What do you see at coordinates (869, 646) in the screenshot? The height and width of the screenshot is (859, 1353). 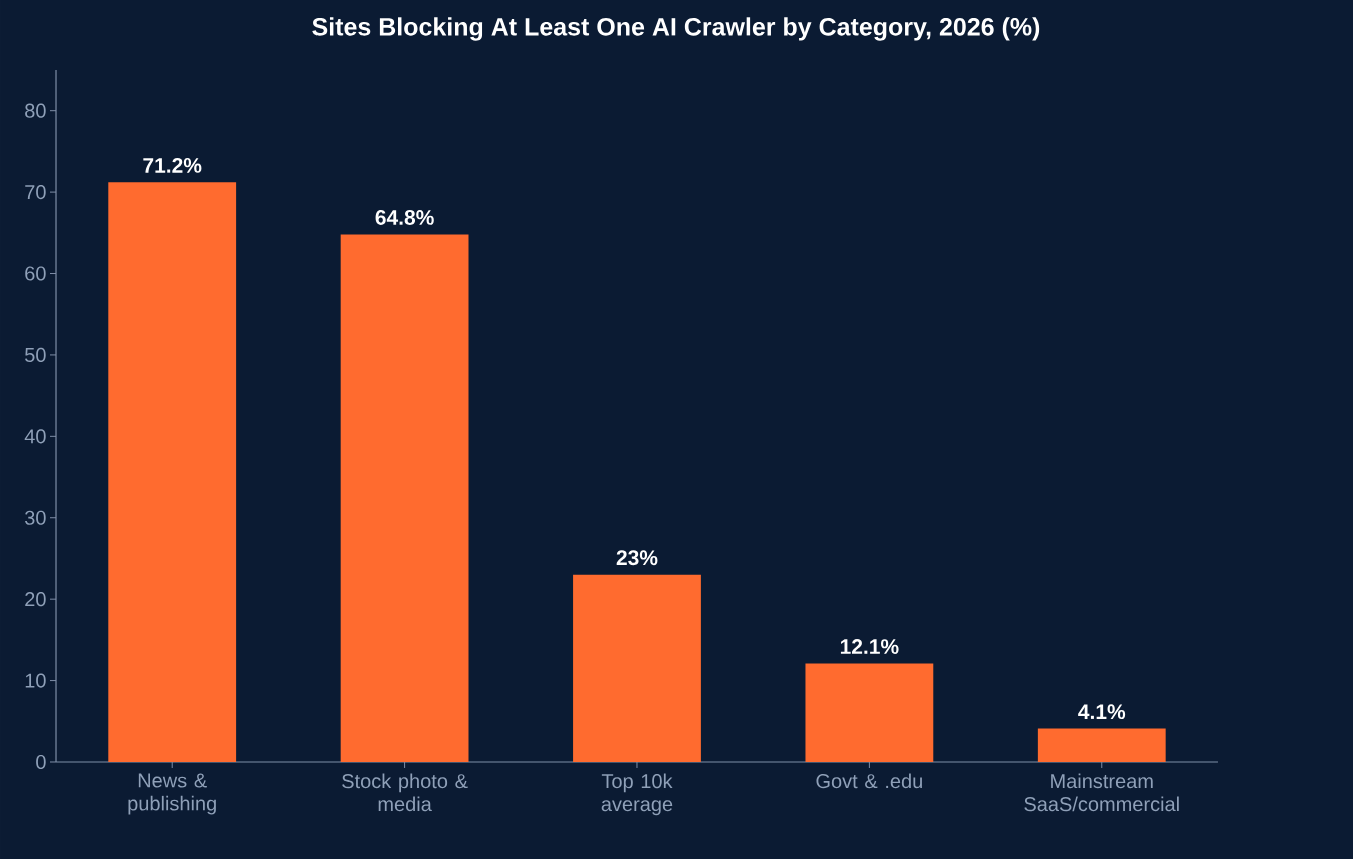 I see `data-label: 12.1%` at bounding box center [869, 646].